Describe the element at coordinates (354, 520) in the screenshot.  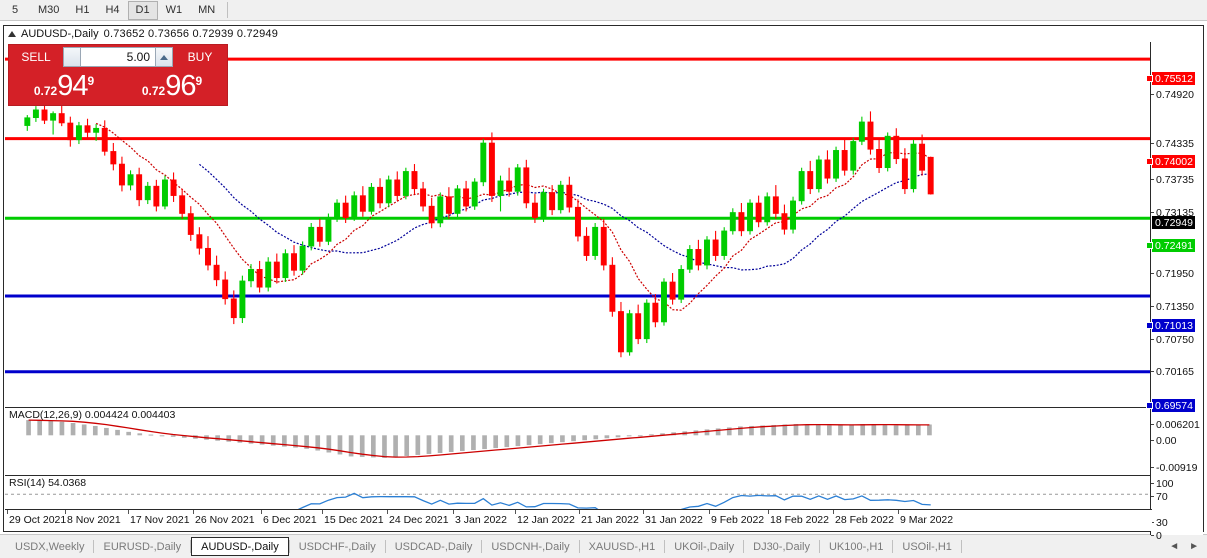
I see `time-axis-label: 15 Dec 2021` at that location.